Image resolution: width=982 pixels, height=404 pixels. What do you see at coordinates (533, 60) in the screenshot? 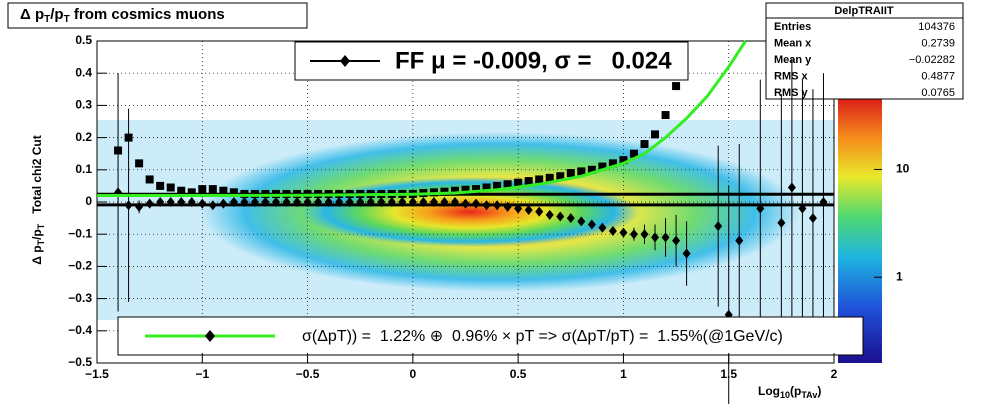
I see `legend-top-text: FF μ = -0.009, σ = 0.024` at bounding box center [533, 60].